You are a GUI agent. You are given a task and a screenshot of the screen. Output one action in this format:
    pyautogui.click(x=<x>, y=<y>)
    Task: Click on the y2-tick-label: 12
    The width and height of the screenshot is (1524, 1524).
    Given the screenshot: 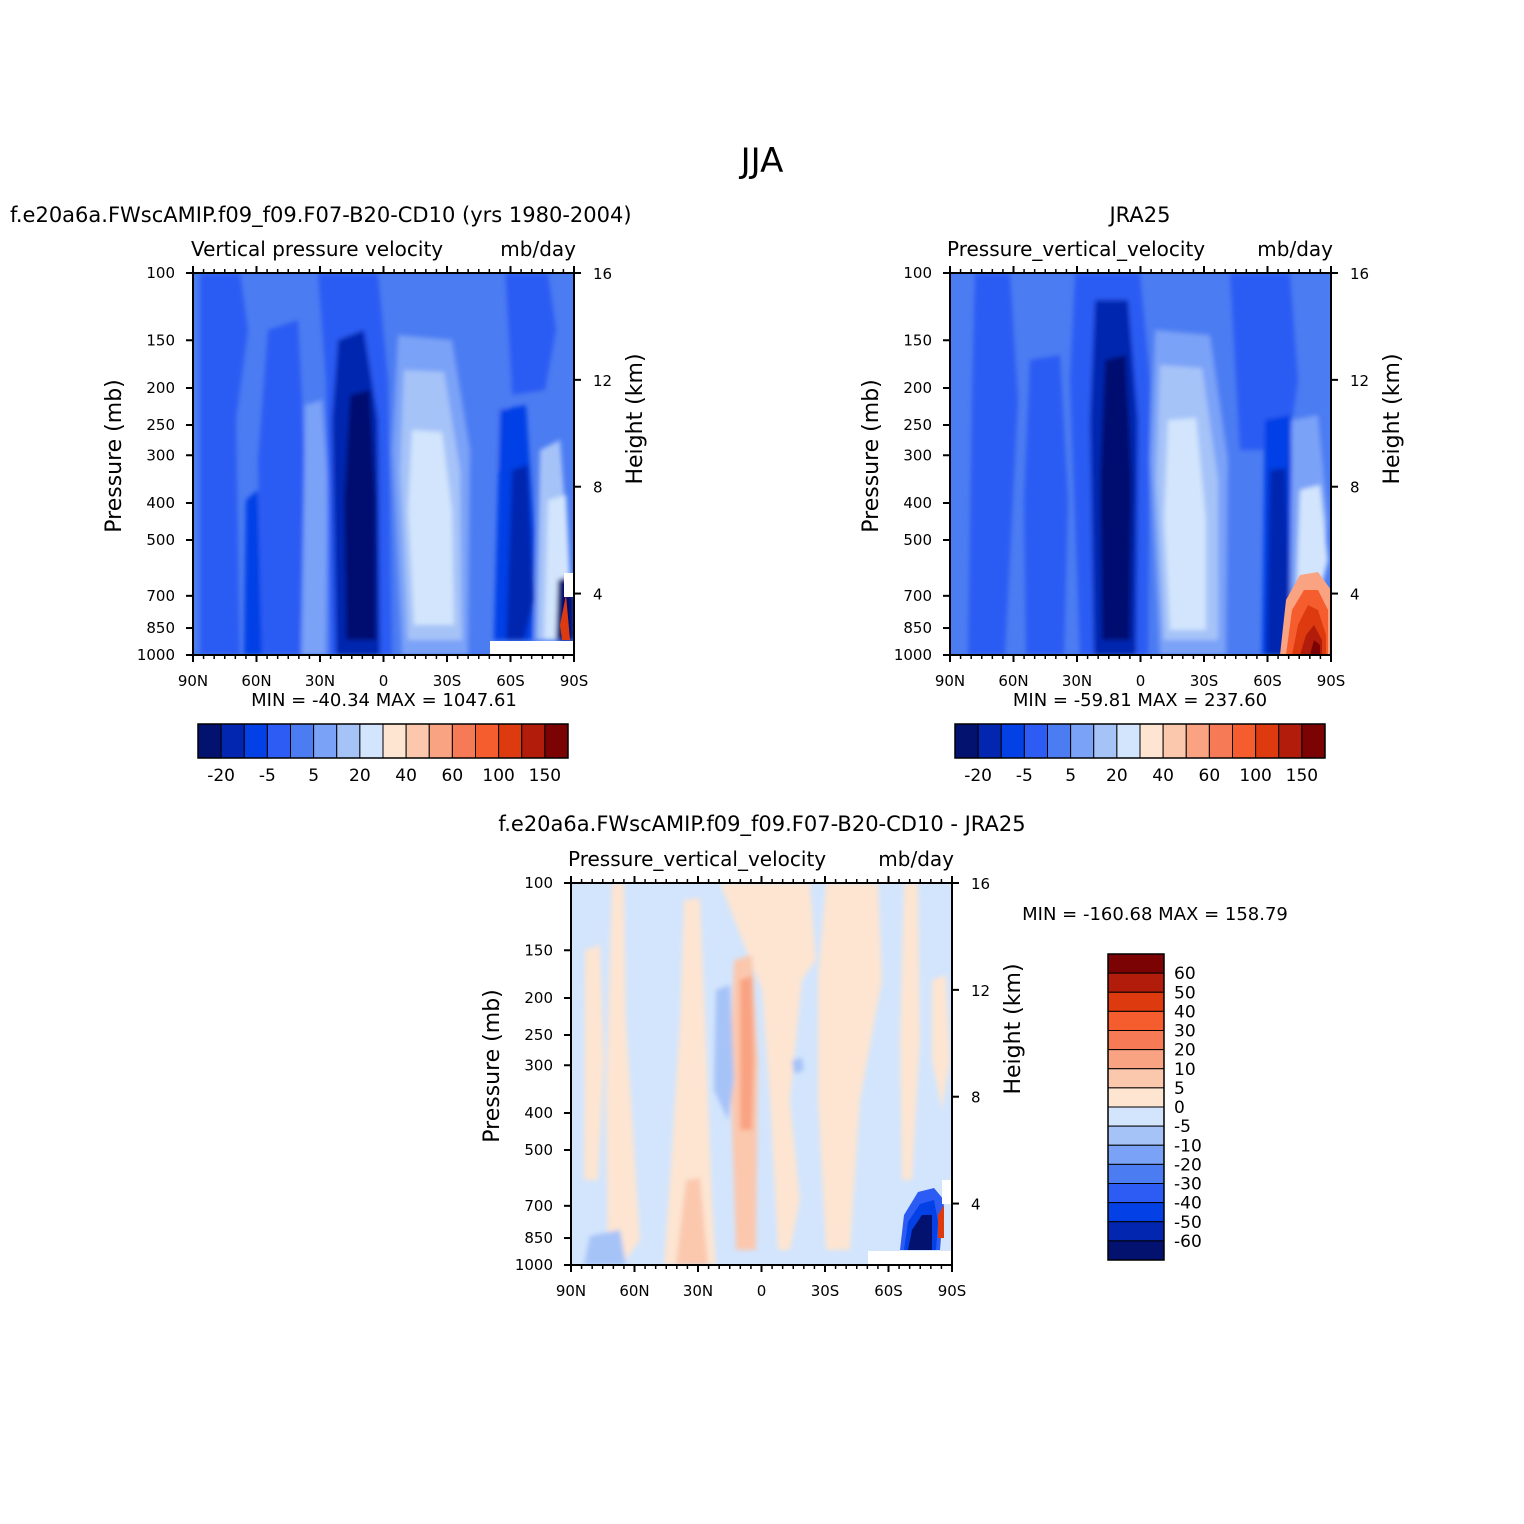 What is the action you would take?
    pyautogui.click(x=1359, y=381)
    